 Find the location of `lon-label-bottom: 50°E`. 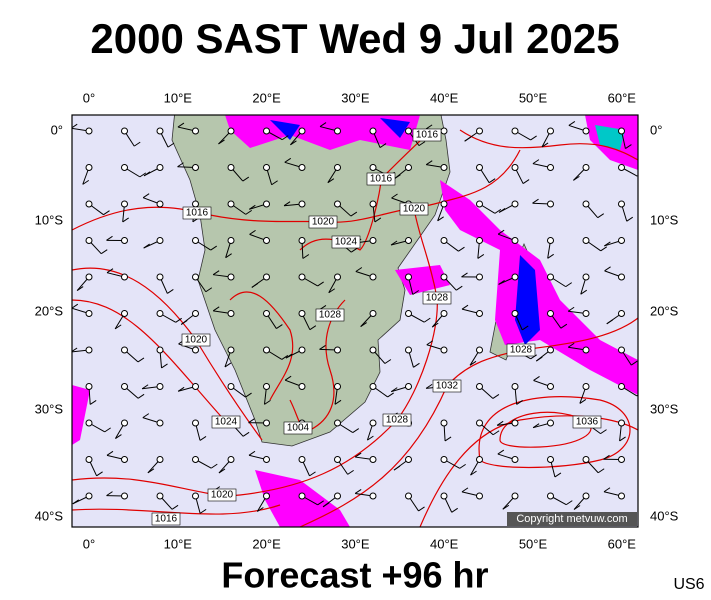

lon-label-bottom: 50°E is located at coordinates (533, 543).